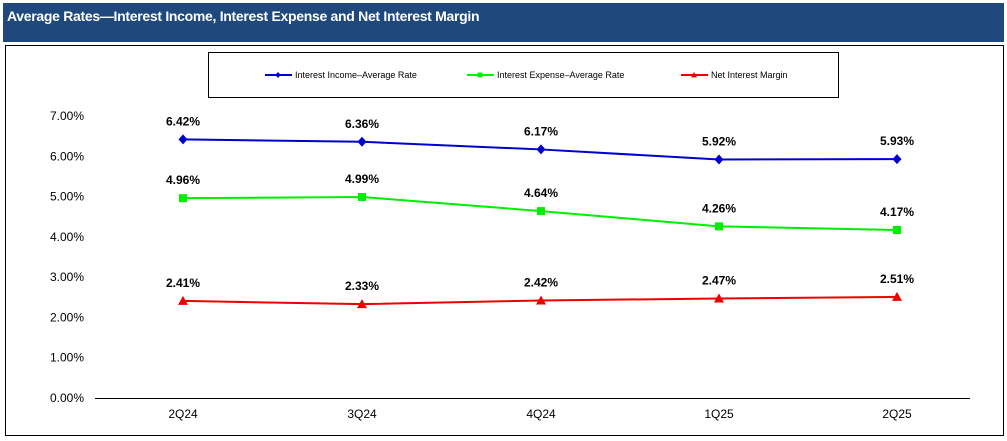 The width and height of the screenshot is (1007, 441). Describe the element at coordinates (540, 203) in the screenshot. I see `series-1: 4.96% 4.99% 4.64% 4.26% 4.17%` at that location.